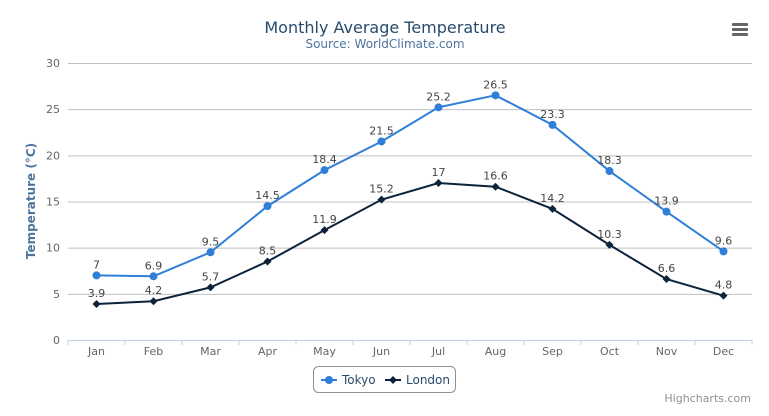  I want to click on y-tick-label: 0, so click(56, 340).